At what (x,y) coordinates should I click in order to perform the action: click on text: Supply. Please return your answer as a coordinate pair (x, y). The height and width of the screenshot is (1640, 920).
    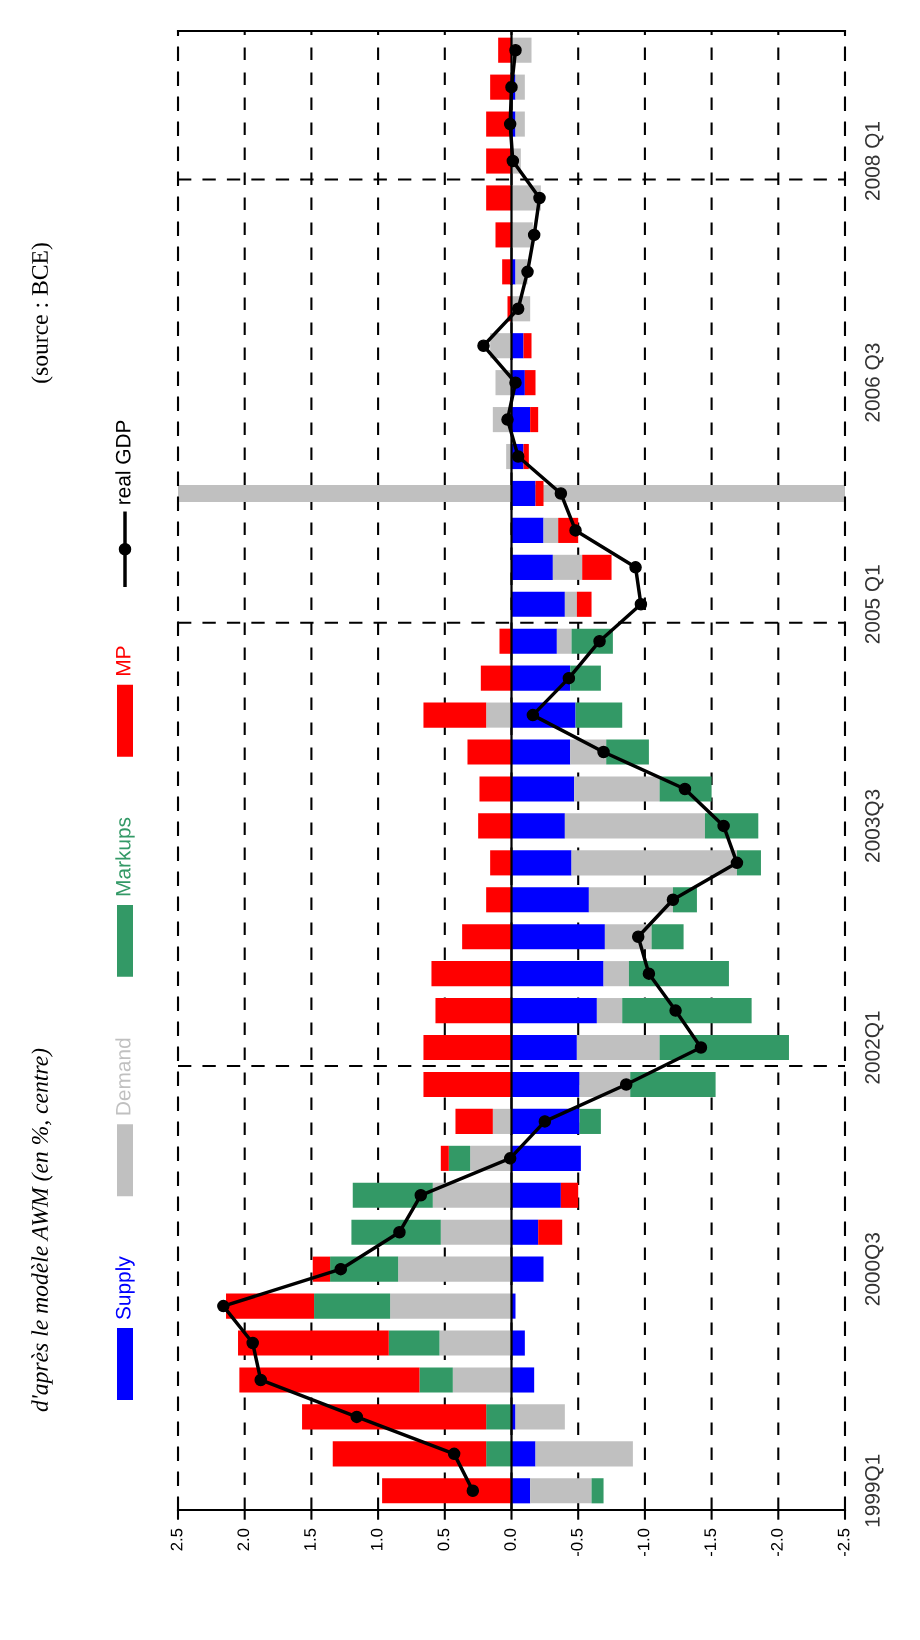
    Looking at the image, I should click on (125, 1288).